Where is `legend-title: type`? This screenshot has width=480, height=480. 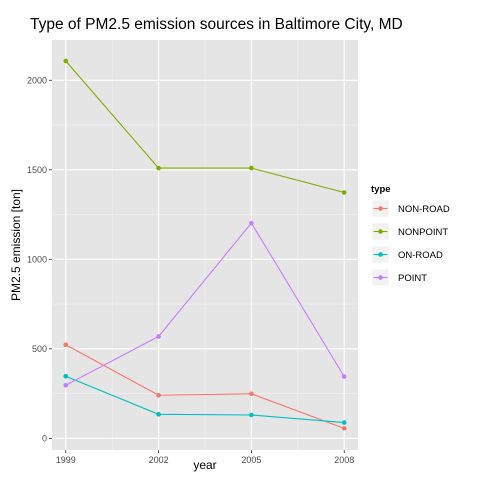 legend-title: type is located at coordinates (381, 189).